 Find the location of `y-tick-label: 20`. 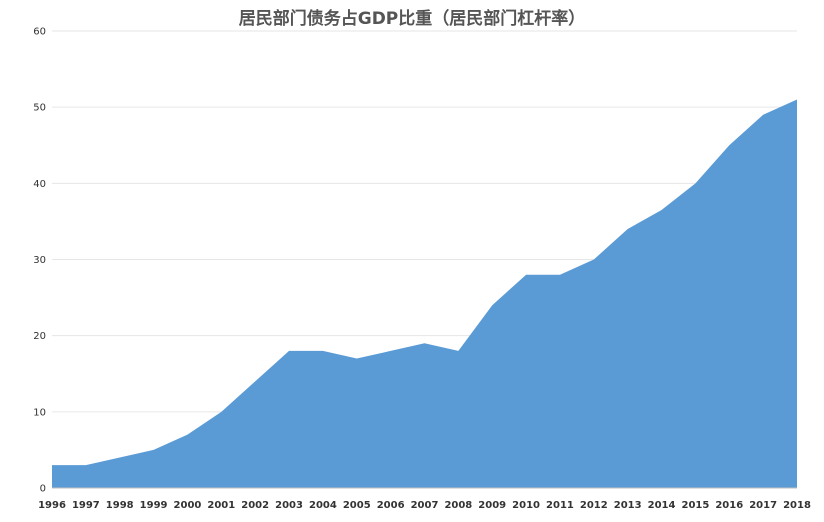

y-tick-label: 20 is located at coordinates (39, 336).